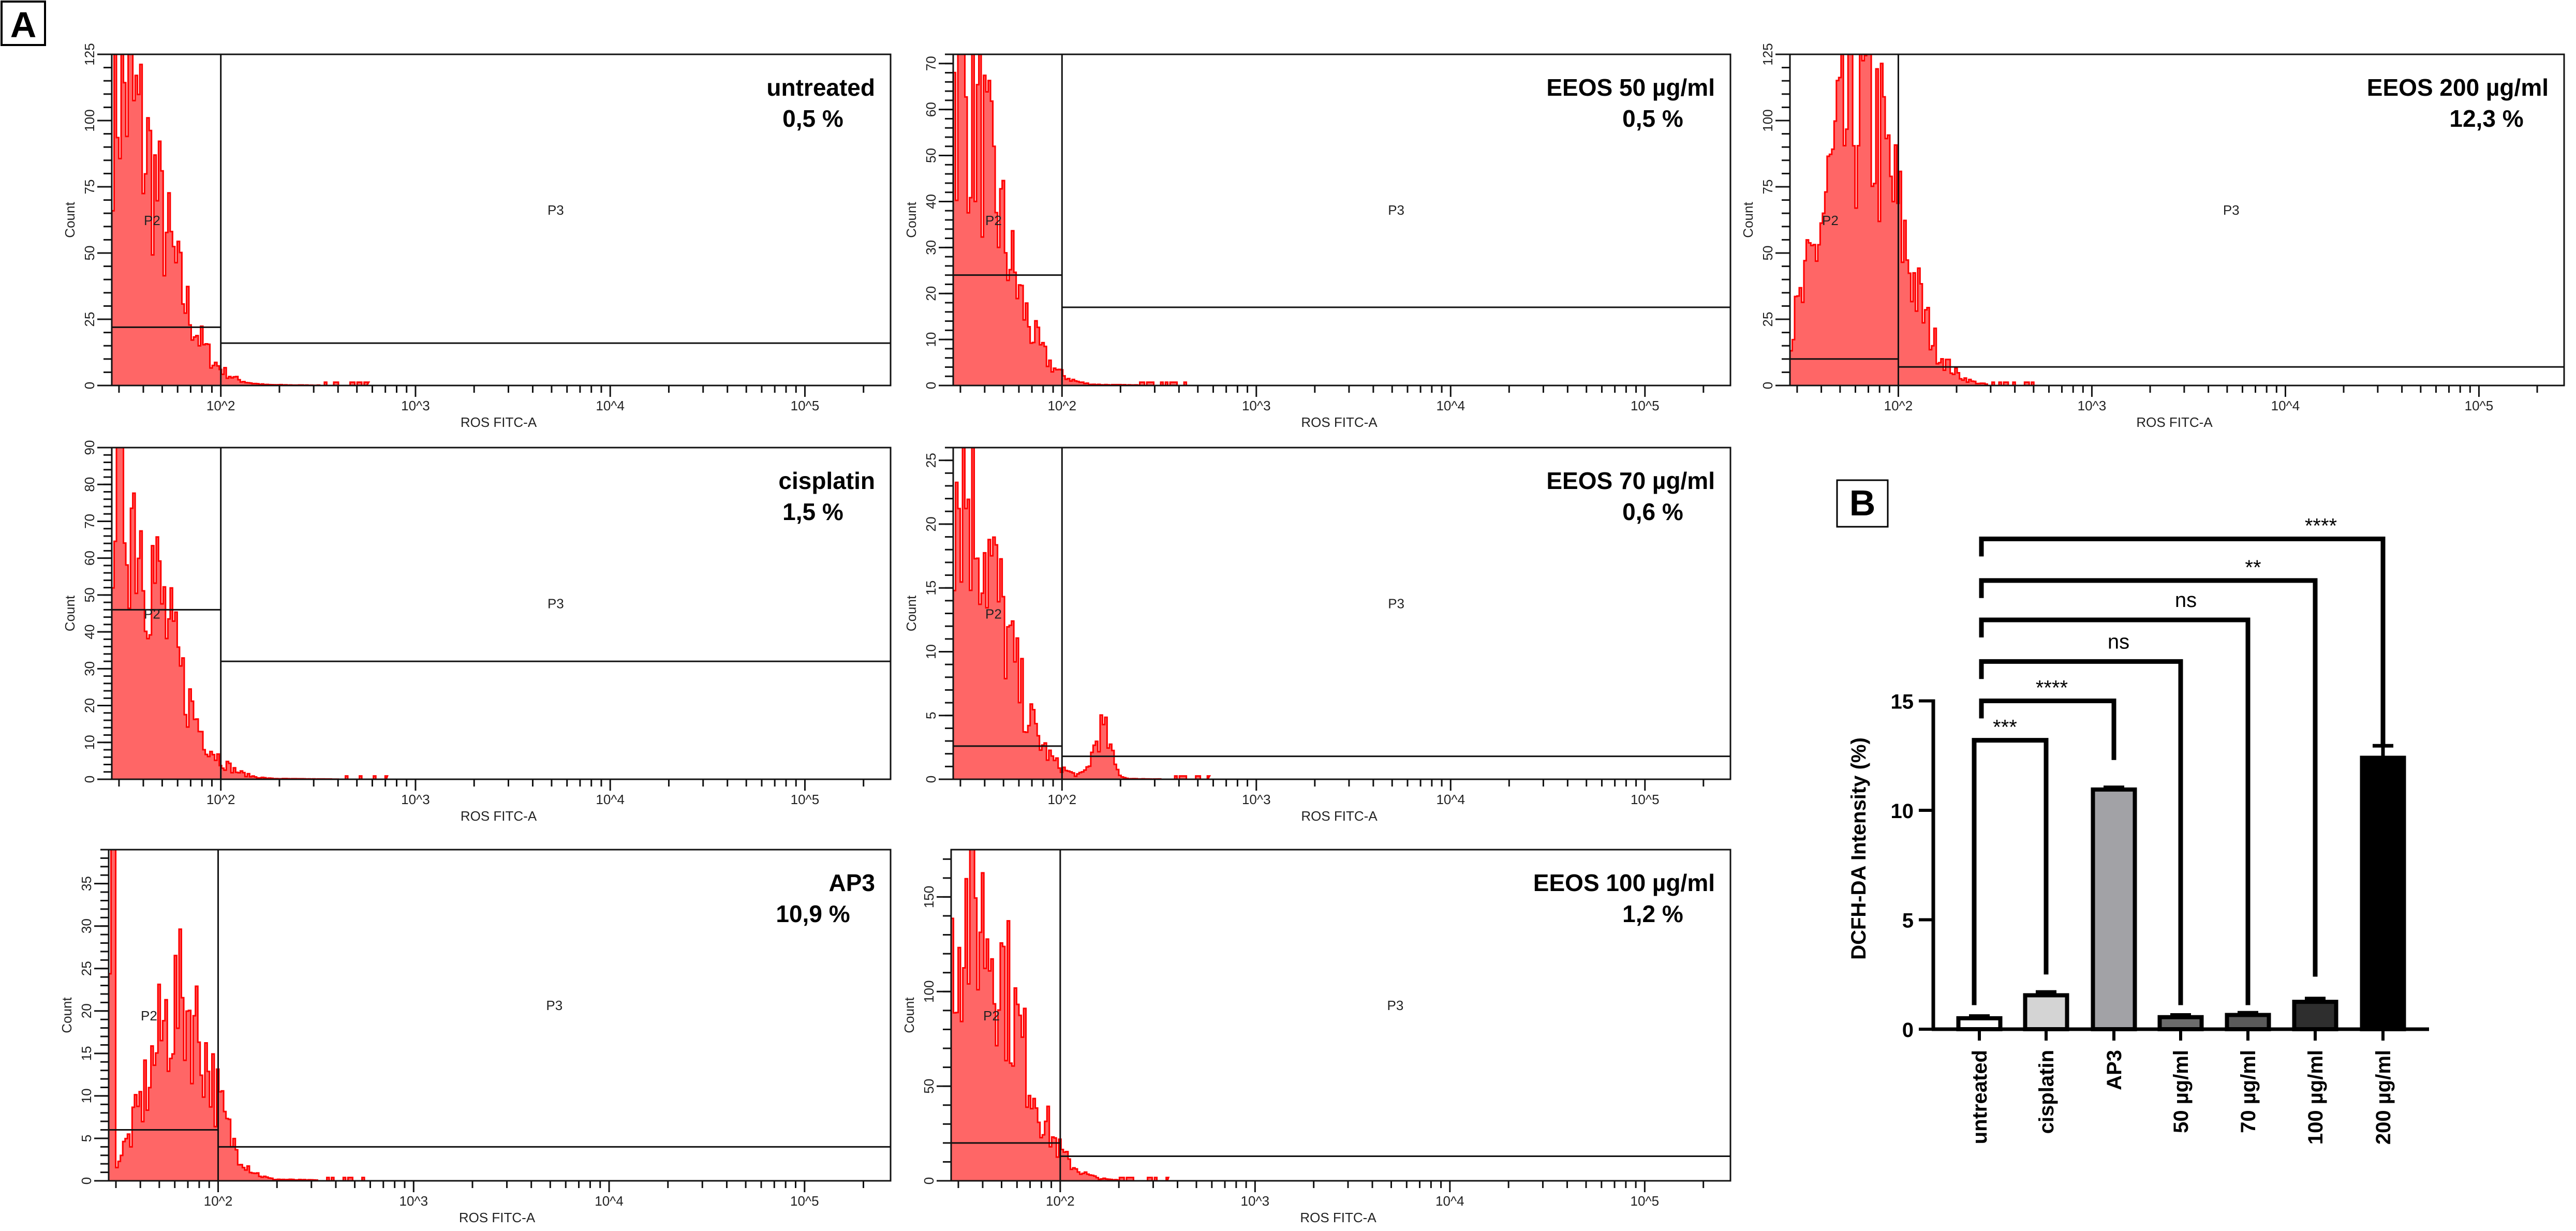  I want to click on y-tick-label: 80, so click(89, 484).